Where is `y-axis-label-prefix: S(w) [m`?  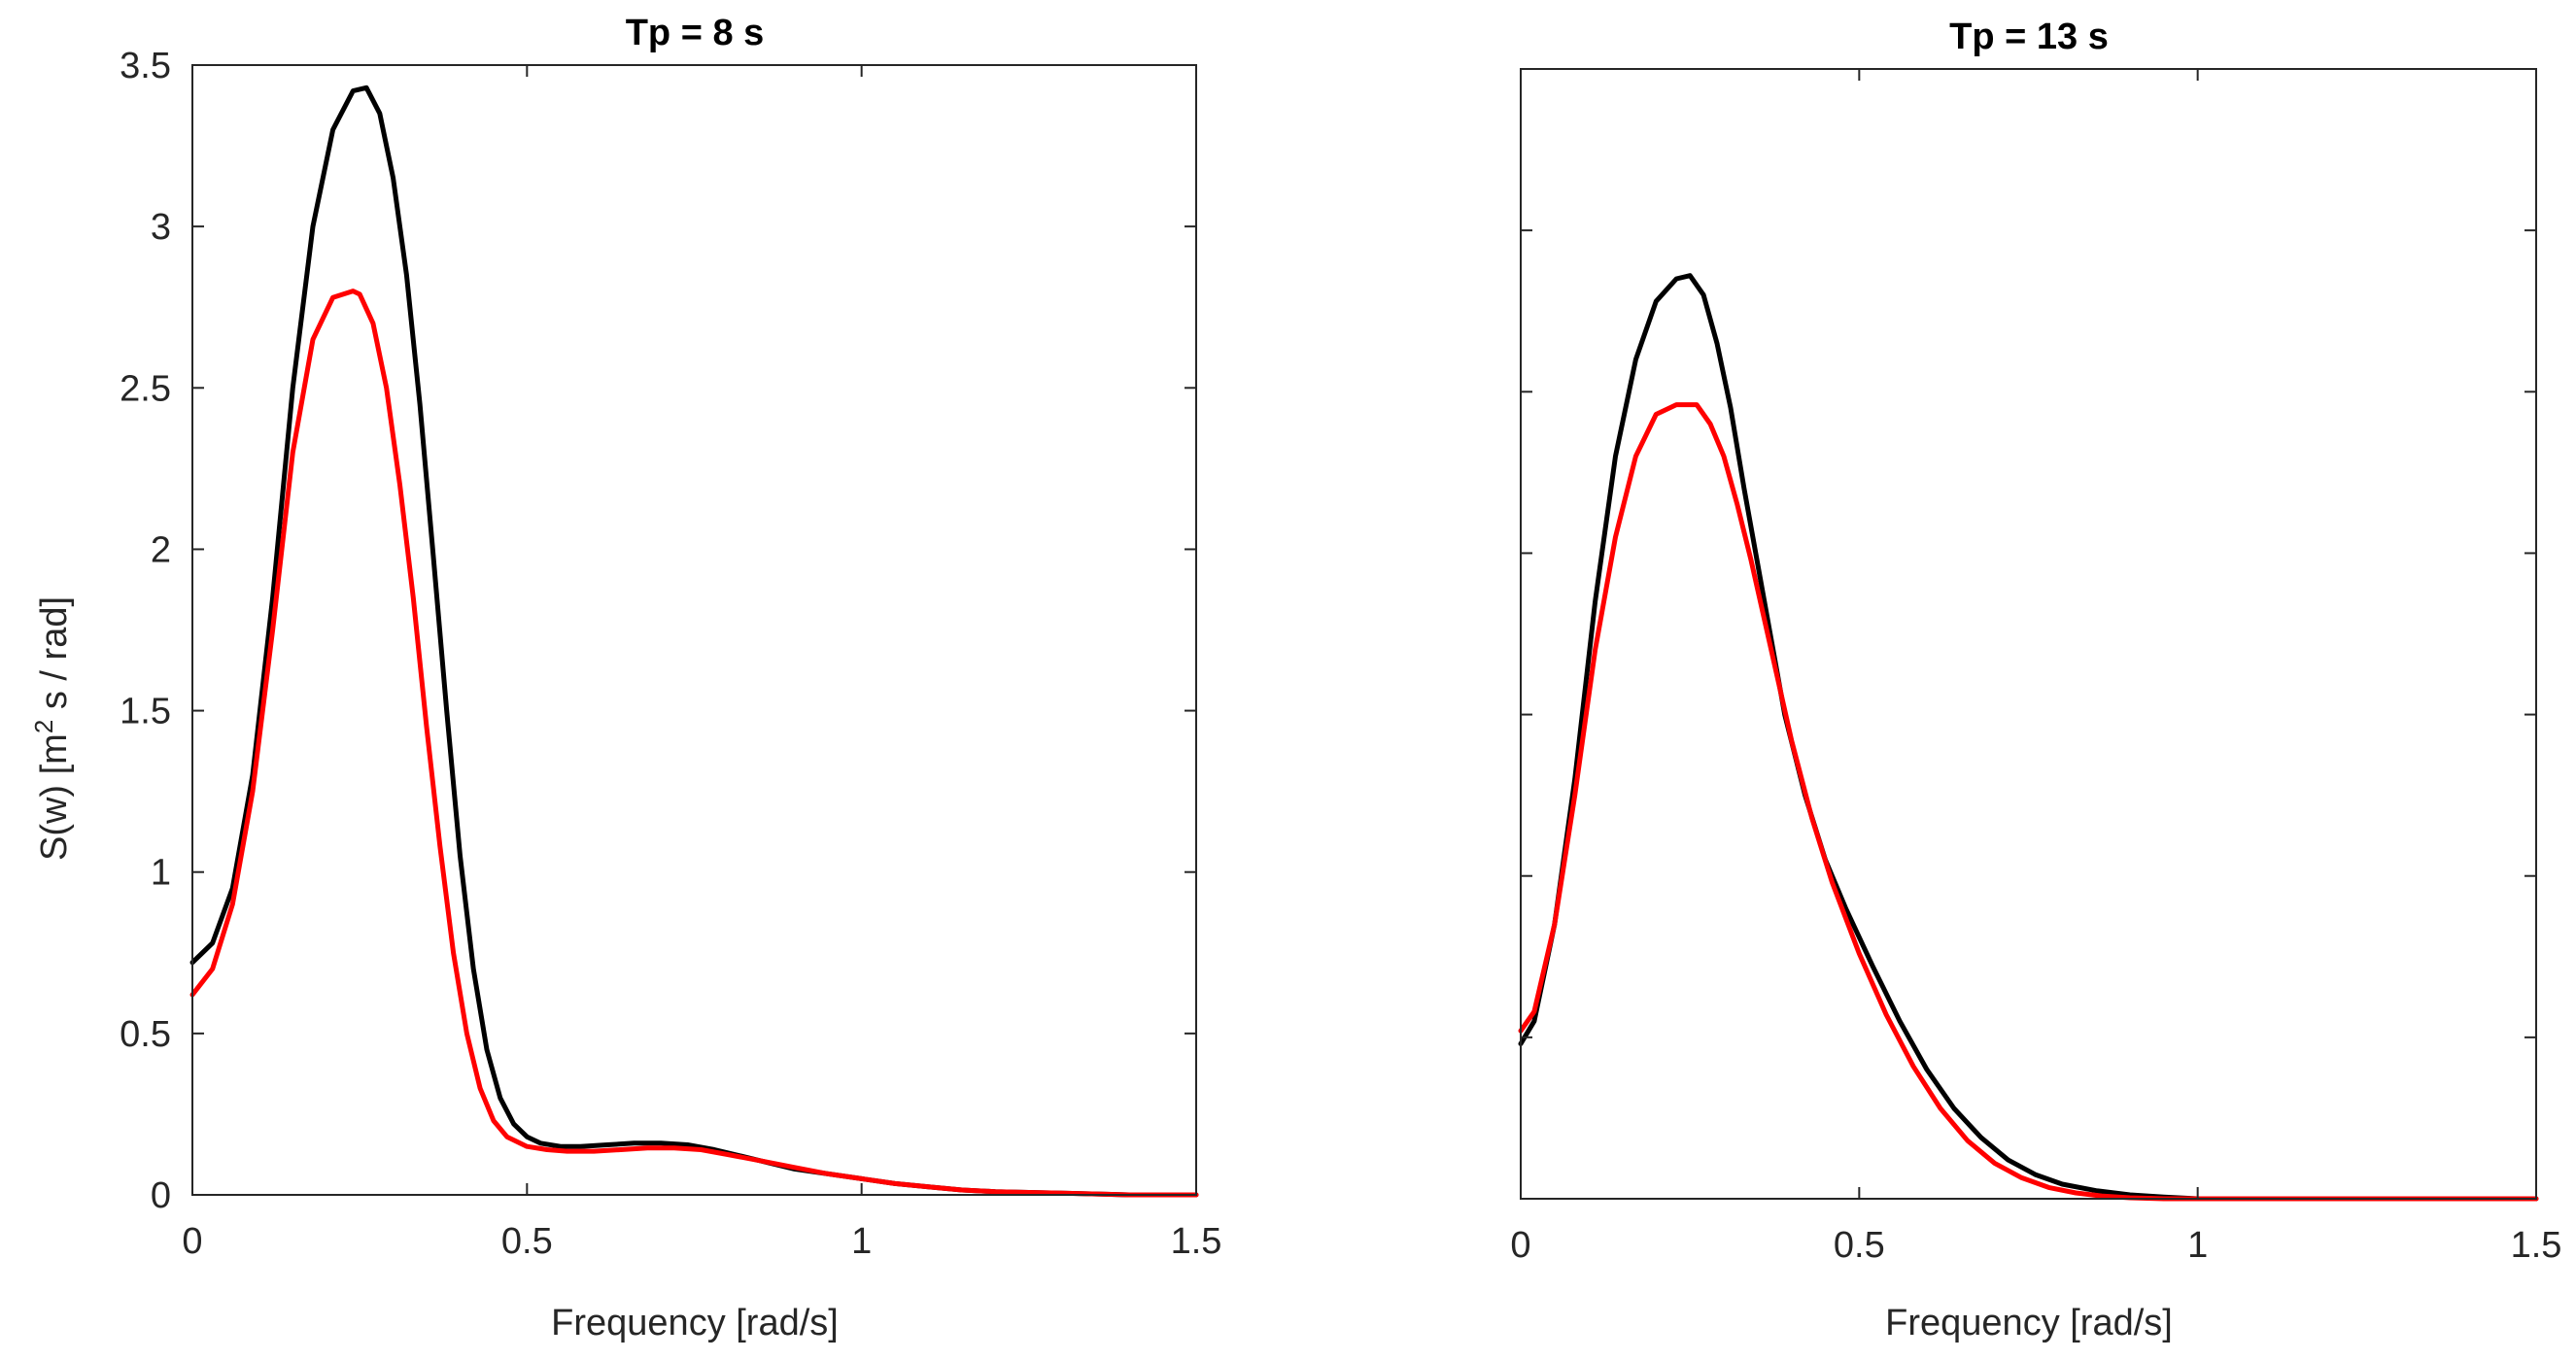
y-axis-label-prefix: S(w) [m is located at coordinates (54, 797).